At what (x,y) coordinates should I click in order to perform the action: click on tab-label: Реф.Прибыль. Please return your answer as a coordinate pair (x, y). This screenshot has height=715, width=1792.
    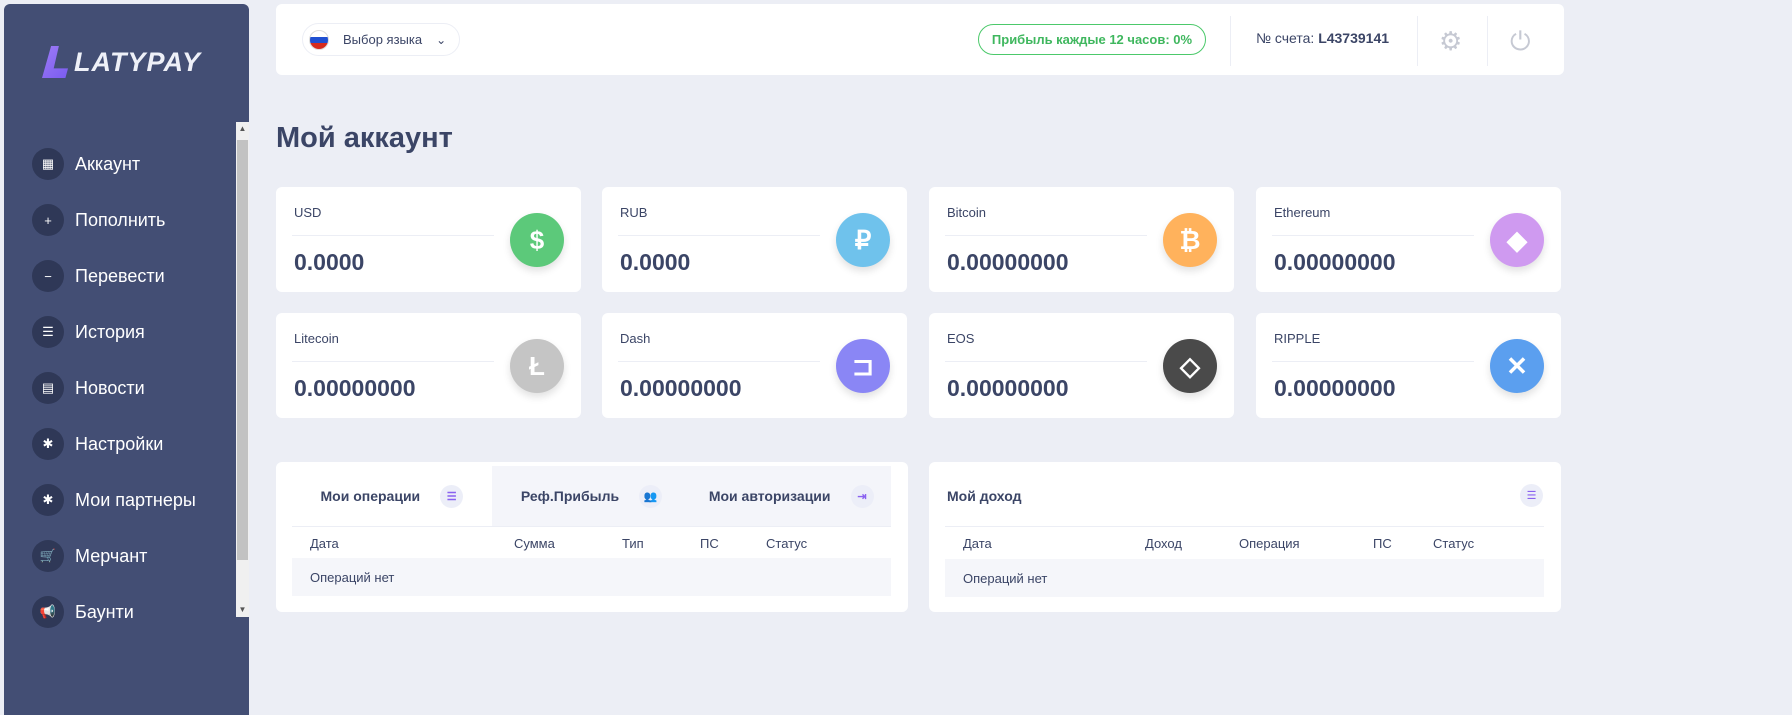
    Looking at the image, I should click on (570, 496).